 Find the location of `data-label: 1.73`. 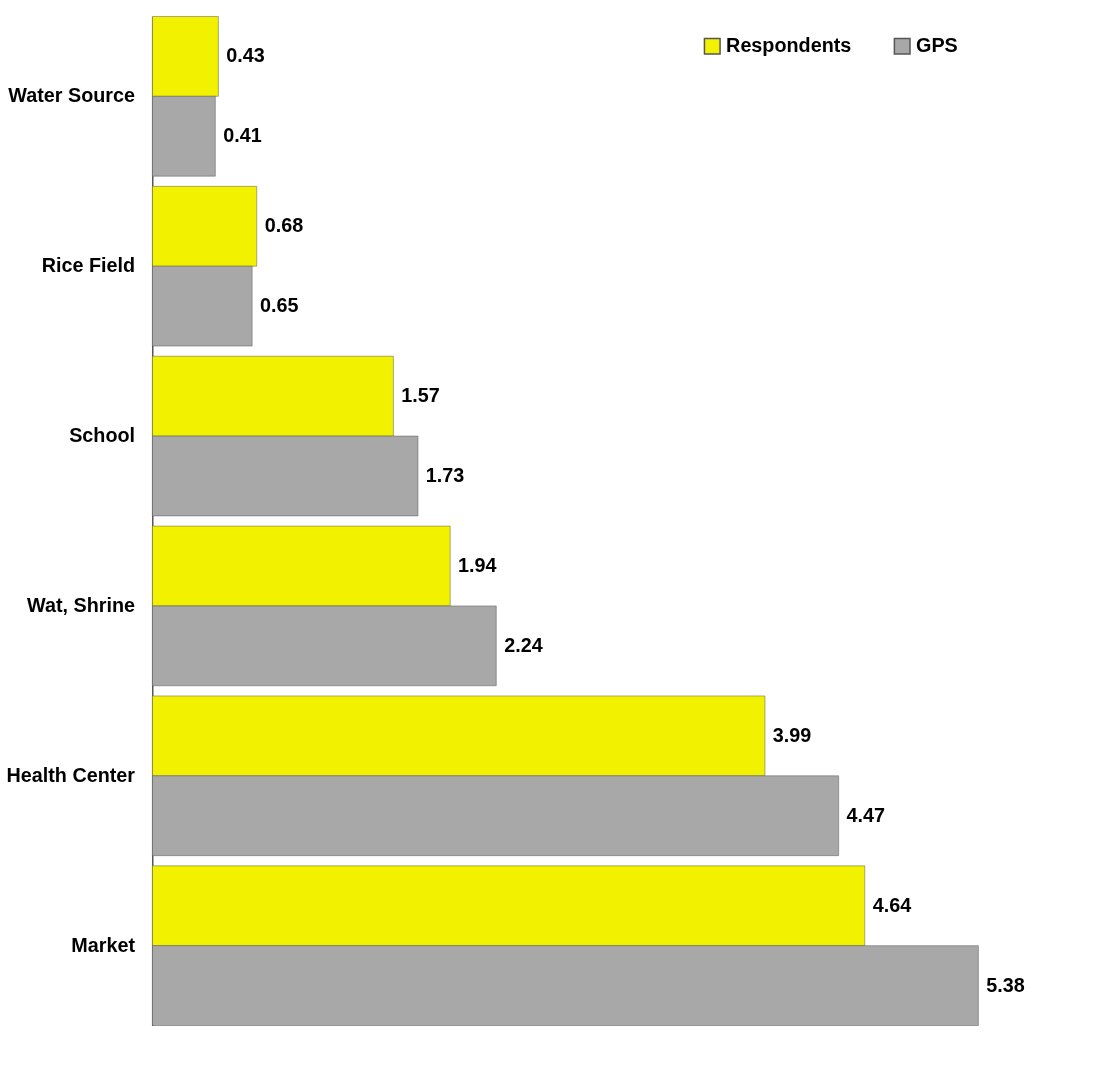

data-label: 1.73 is located at coordinates (445, 474).